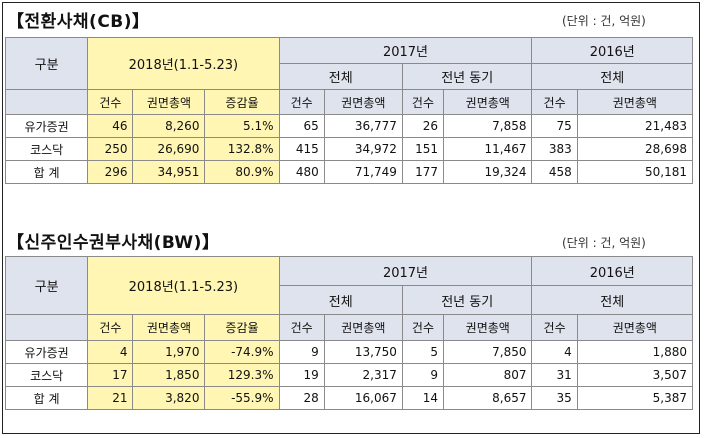  Describe the element at coordinates (635, 375) in the screenshot. I see `cell: 3,507` at that location.